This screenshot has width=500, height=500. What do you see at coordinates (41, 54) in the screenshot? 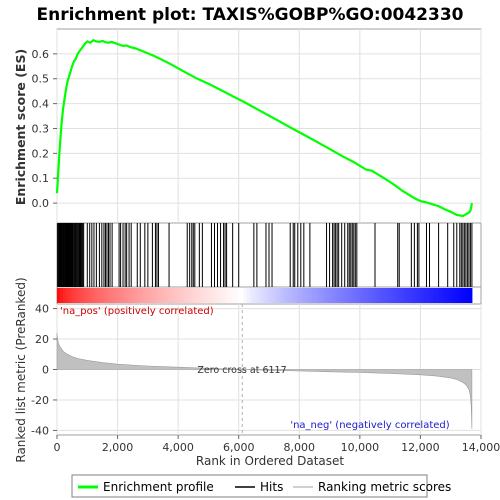
I see `es-y-tick-label: 0.6` at bounding box center [41, 54].